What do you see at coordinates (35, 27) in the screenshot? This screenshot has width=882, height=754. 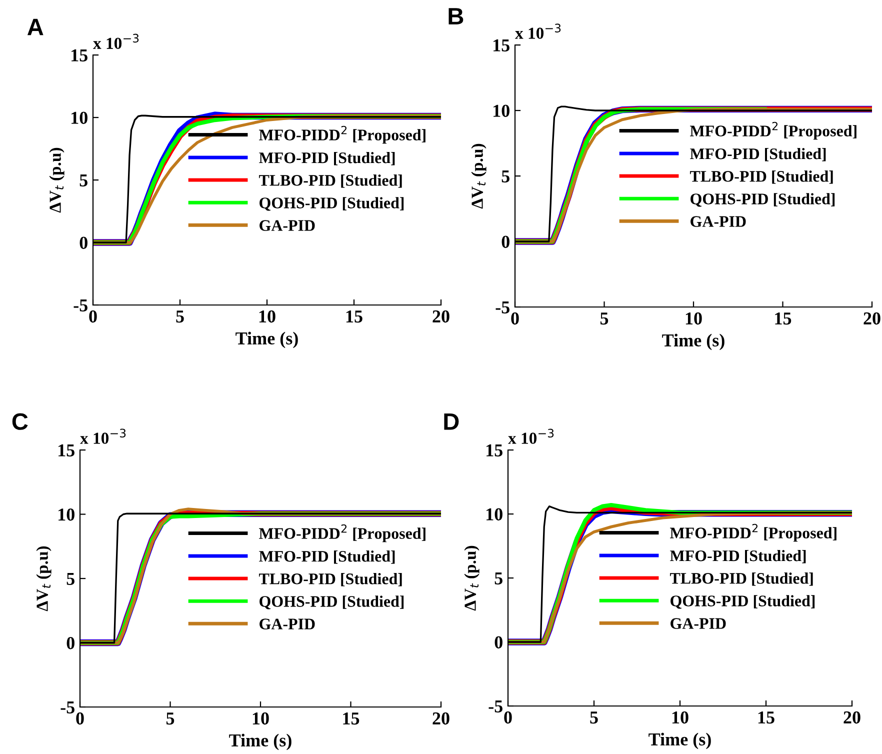 I see `chart-title: A` at bounding box center [35, 27].